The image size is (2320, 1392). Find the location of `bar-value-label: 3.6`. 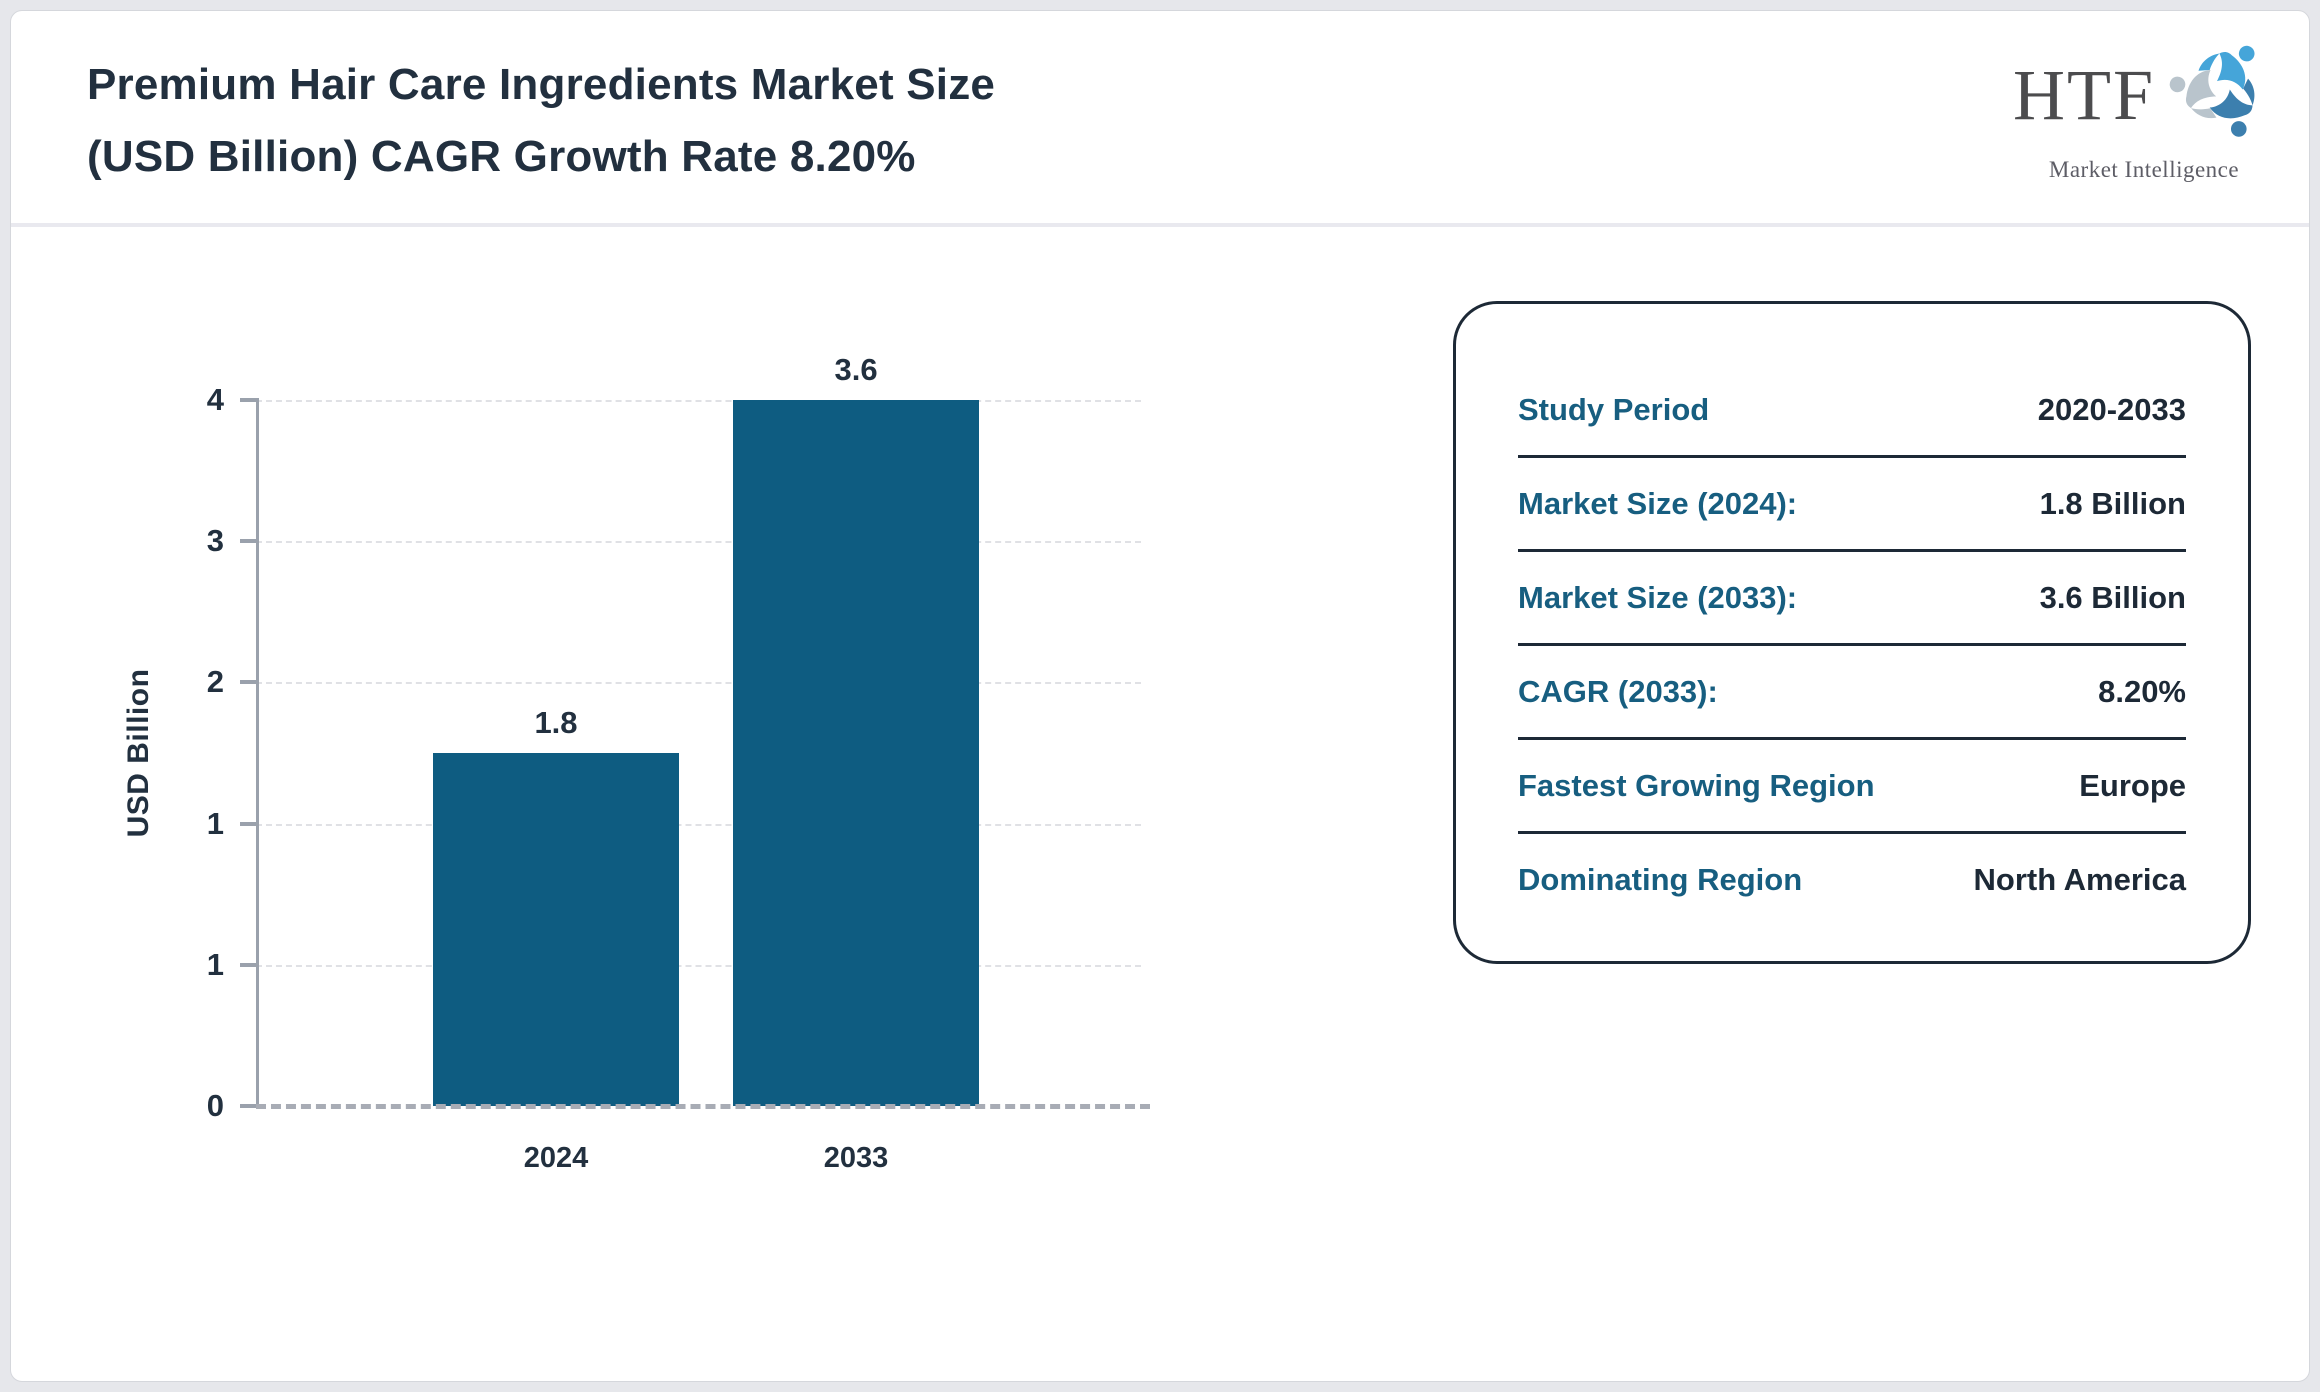

bar-value-label: 3.6 is located at coordinates (856, 369).